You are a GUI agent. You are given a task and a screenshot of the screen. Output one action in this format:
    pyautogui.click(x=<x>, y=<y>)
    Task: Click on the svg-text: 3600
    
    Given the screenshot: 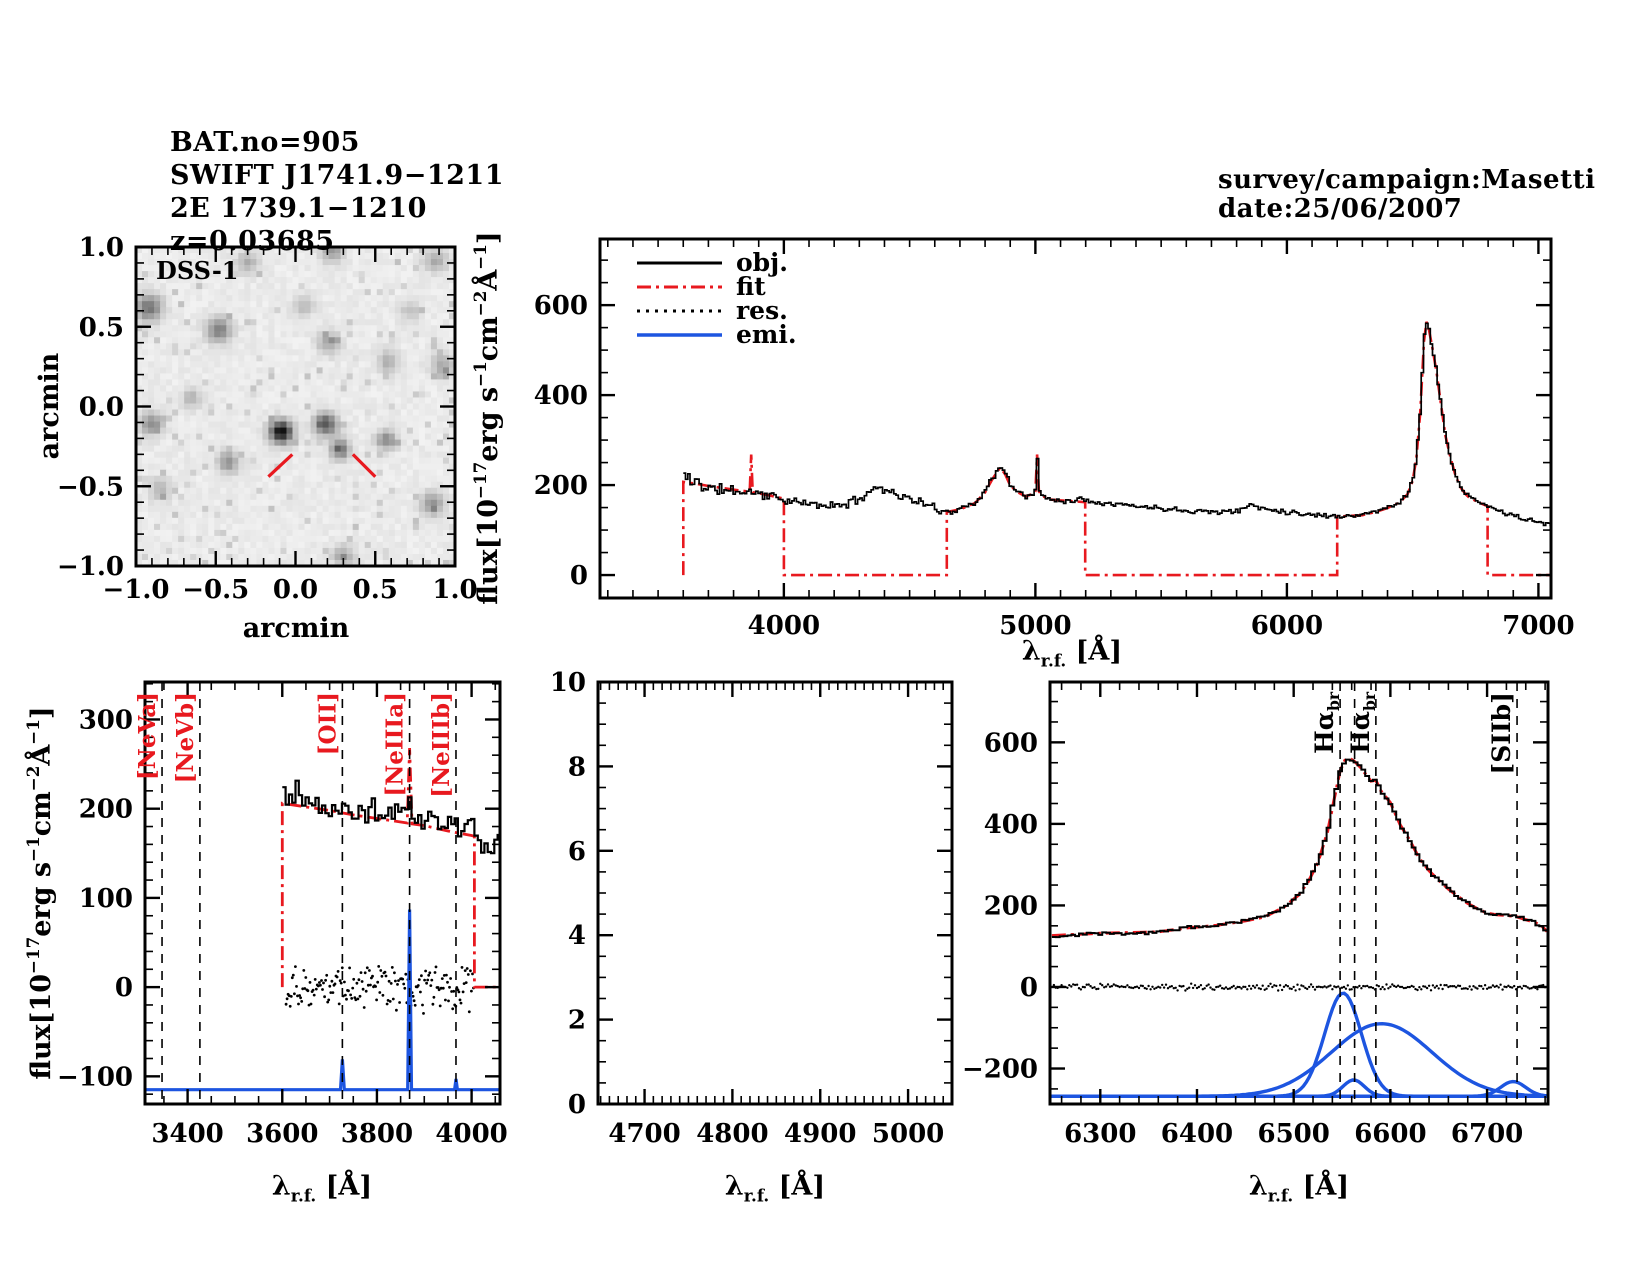 What is the action you would take?
    pyautogui.click(x=282, y=1134)
    